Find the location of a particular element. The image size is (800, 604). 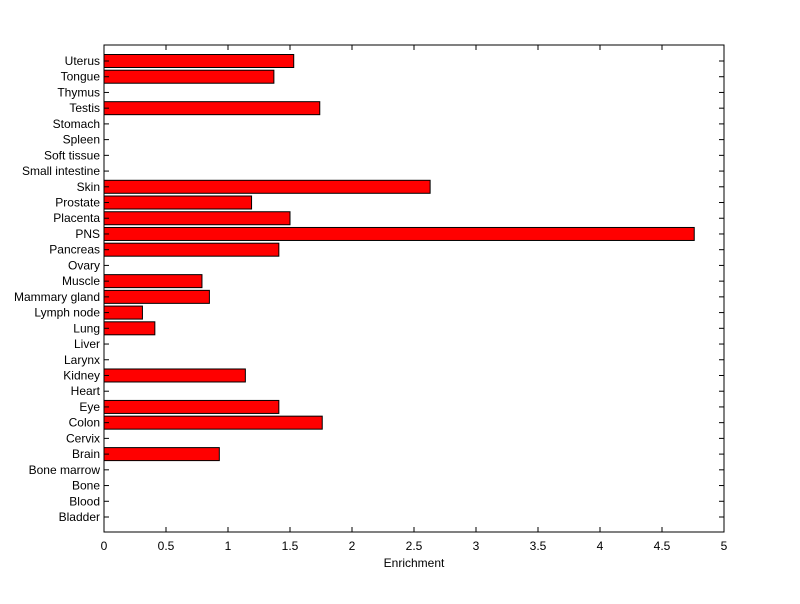

y-tick-label: Prostate is located at coordinates (77, 203).